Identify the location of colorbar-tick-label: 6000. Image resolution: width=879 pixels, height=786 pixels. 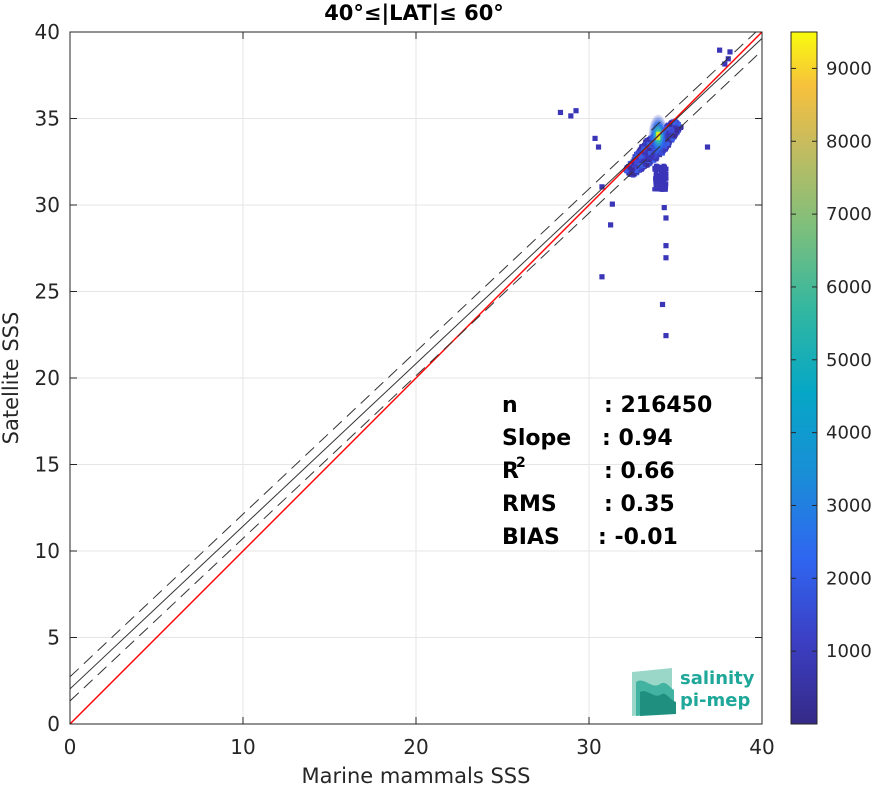
(849, 287).